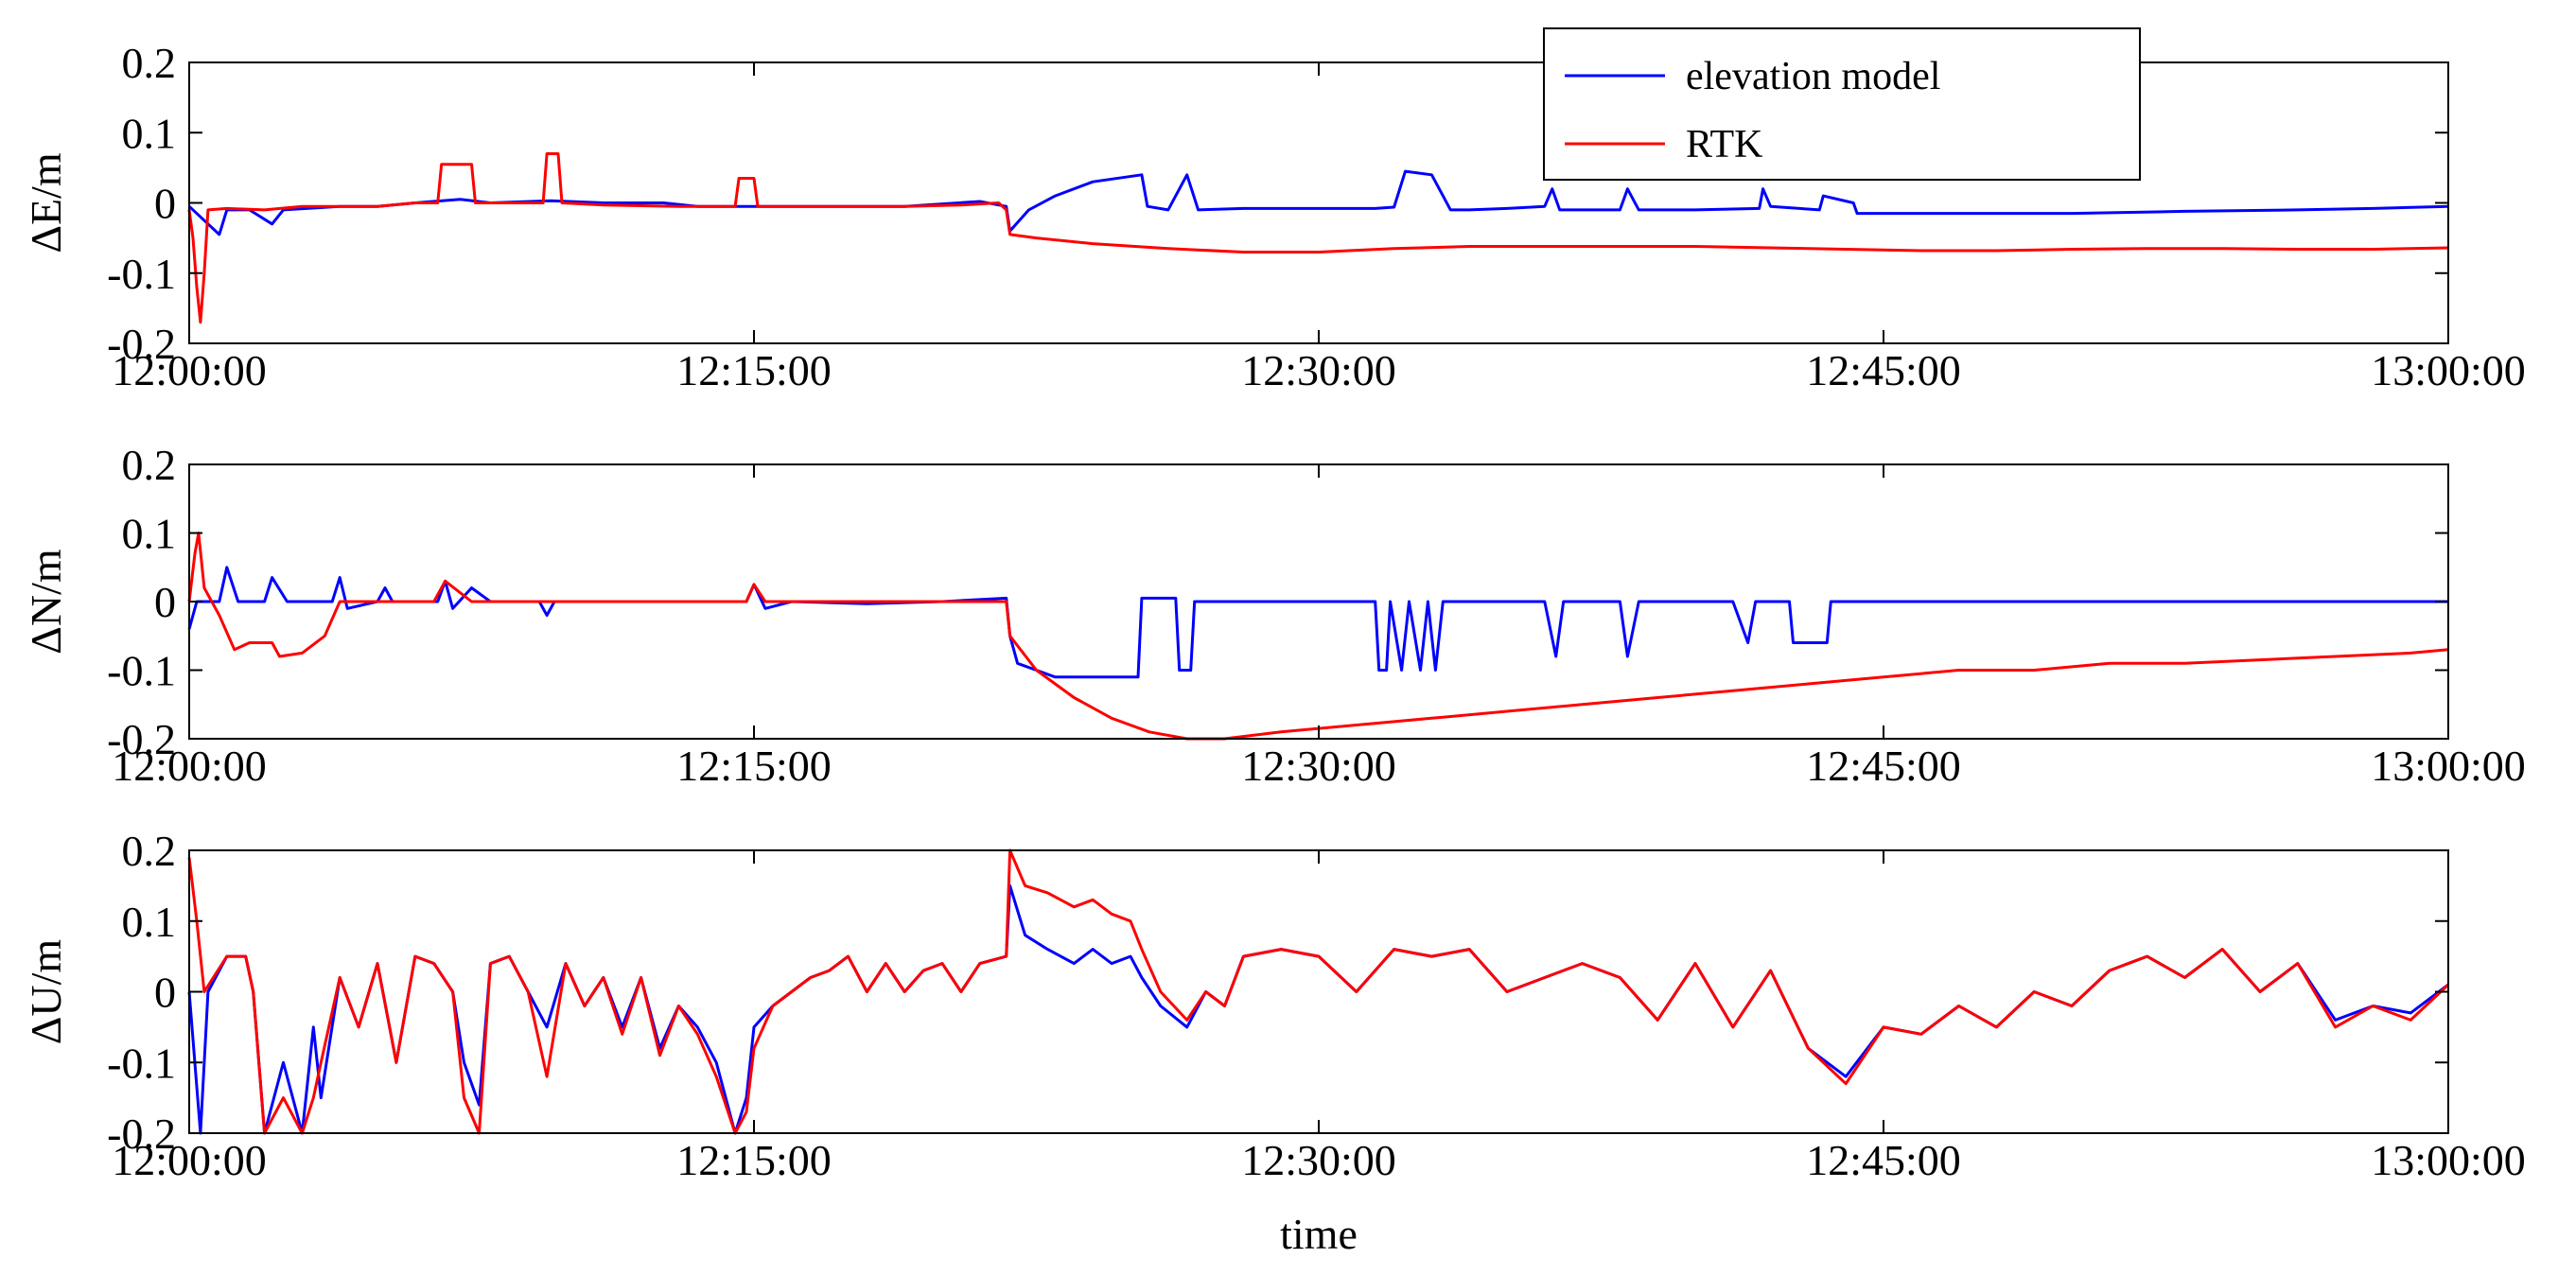  What do you see at coordinates (1884, 370) in the screenshot?
I see `panel-1-xtick-label: 12:45:00` at bounding box center [1884, 370].